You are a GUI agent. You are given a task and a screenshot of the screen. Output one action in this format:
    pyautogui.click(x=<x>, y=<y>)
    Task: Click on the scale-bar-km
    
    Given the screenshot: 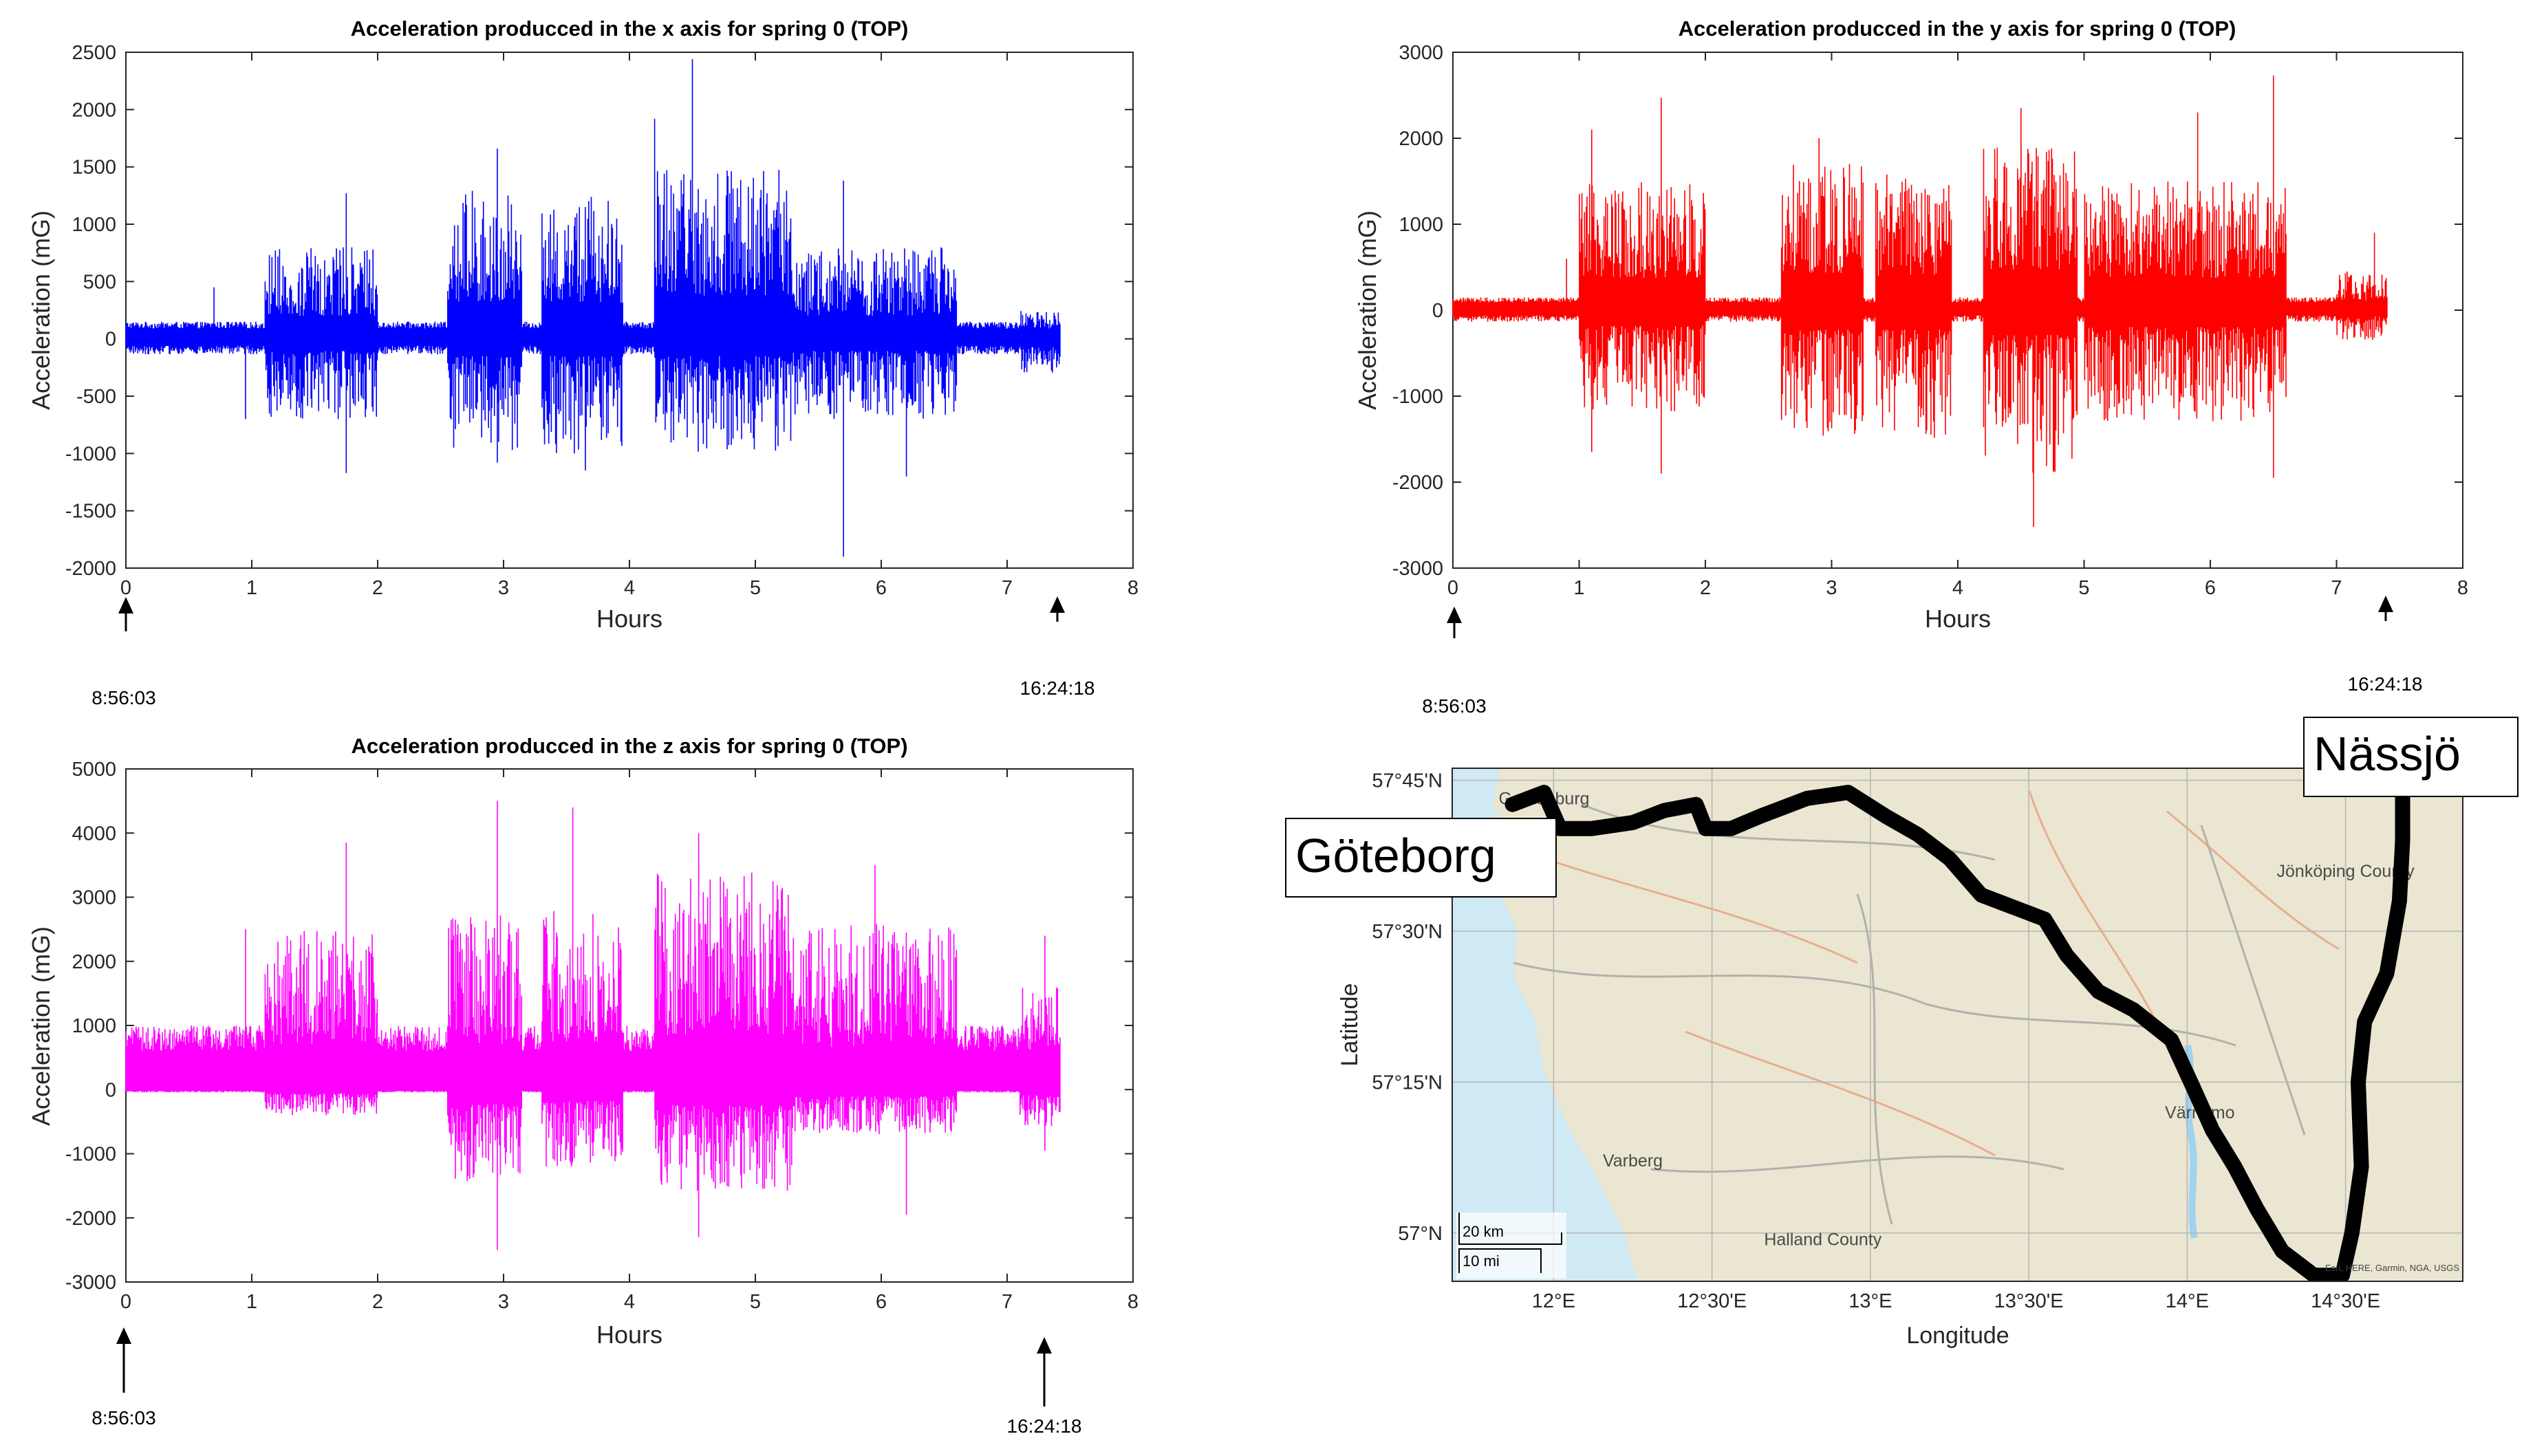 What is the action you would take?
    pyautogui.click(x=1510, y=1229)
    